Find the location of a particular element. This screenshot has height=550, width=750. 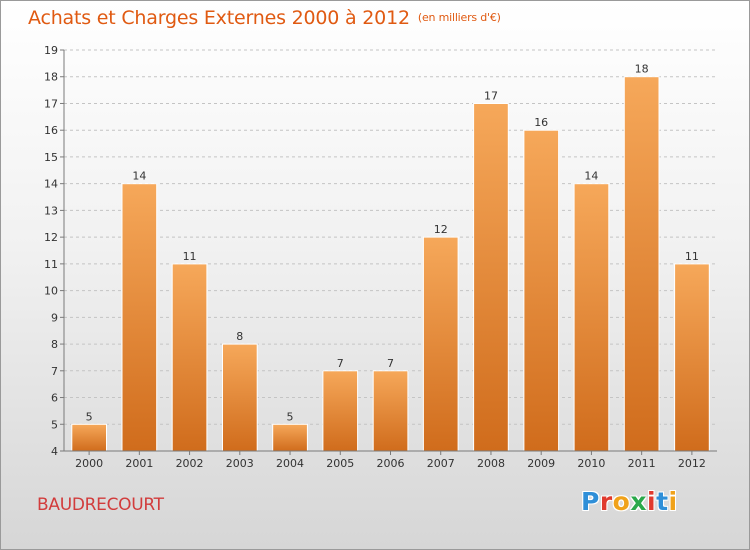

bar-2003 is located at coordinates (240, 397).